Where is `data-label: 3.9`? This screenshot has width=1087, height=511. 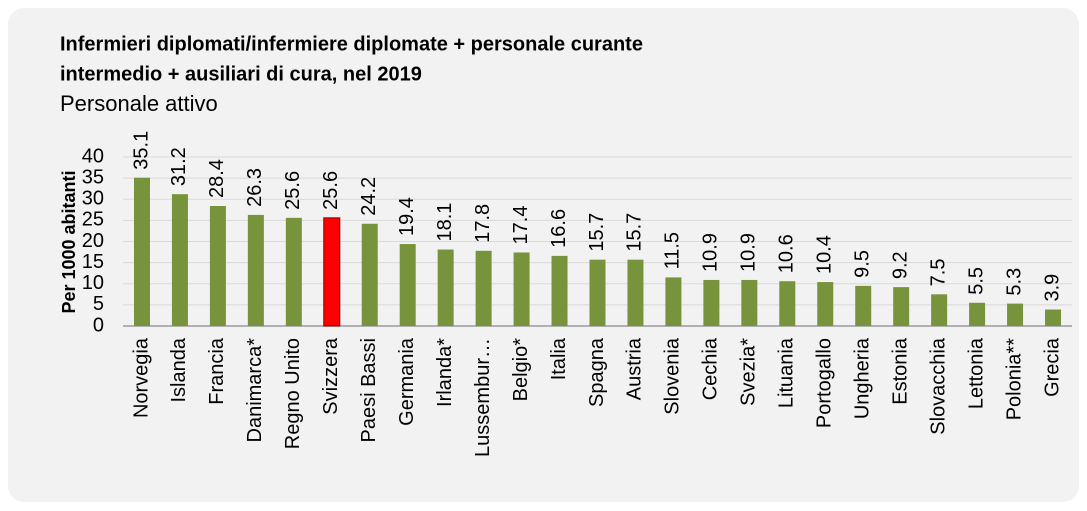 data-label: 3.9 is located at coordinates (1052, 288).